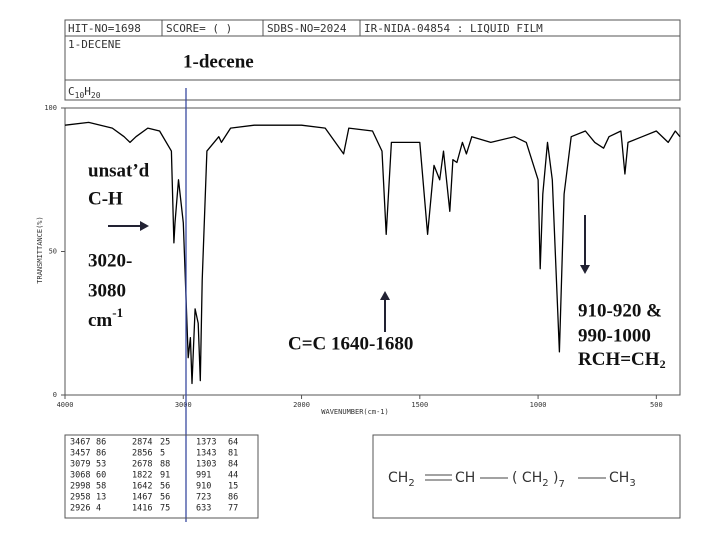 This screenshot has width=720, height=540. Describe the element at coordinates (203, 509) in the screenshot. I see `table-cell: 633` at that location.